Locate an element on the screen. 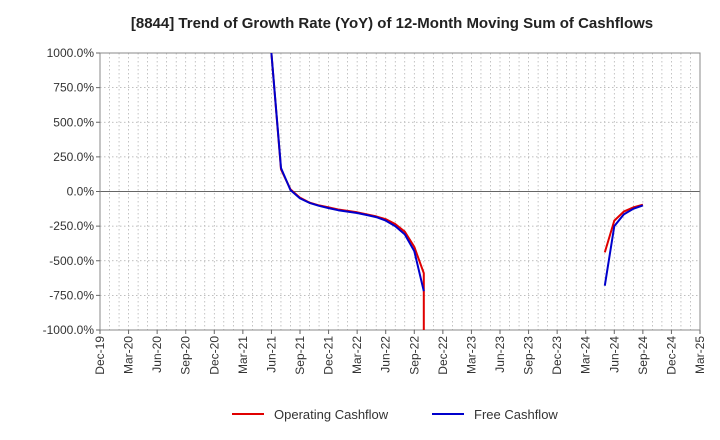  x-tick-label: Mar-24 is located at coordinates (586, 355).